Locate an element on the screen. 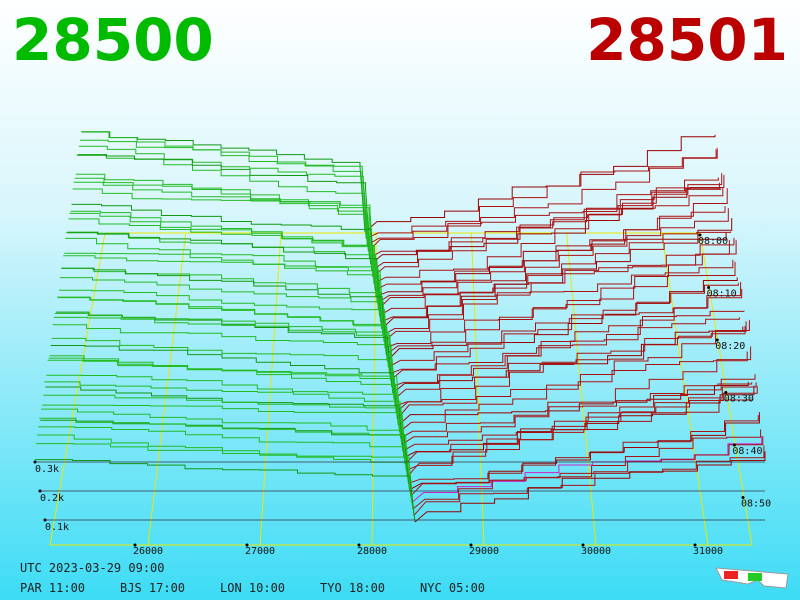  time-label: 08:00 is located at coordinates (713, 241).